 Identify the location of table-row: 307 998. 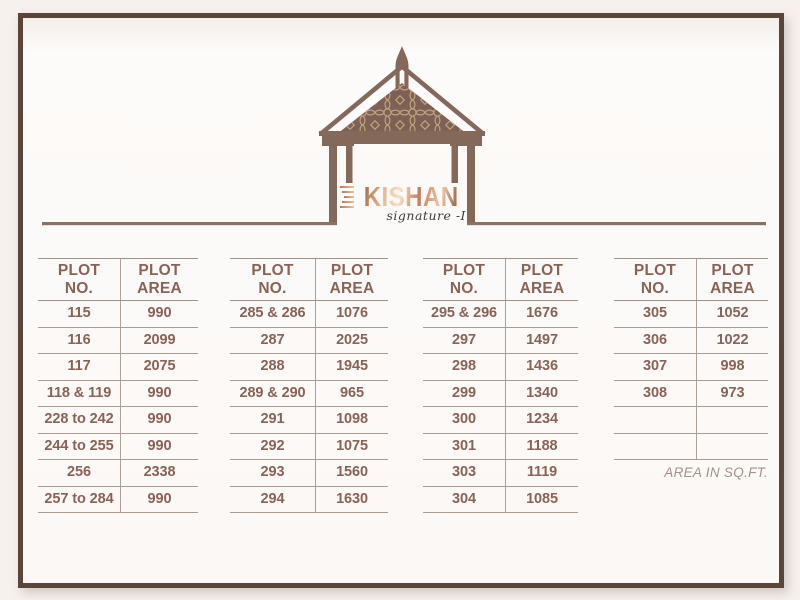
(691, 367).